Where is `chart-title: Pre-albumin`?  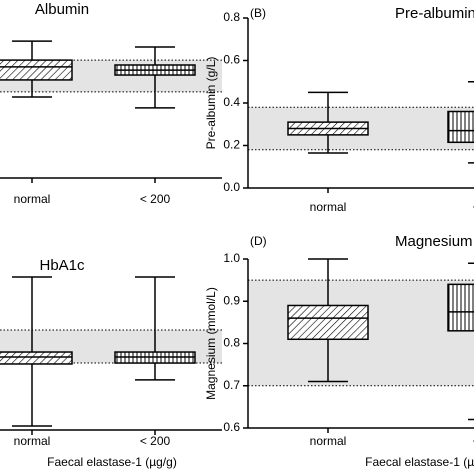
chart-title: Pre-albumin is located at coordinates (434, 13).